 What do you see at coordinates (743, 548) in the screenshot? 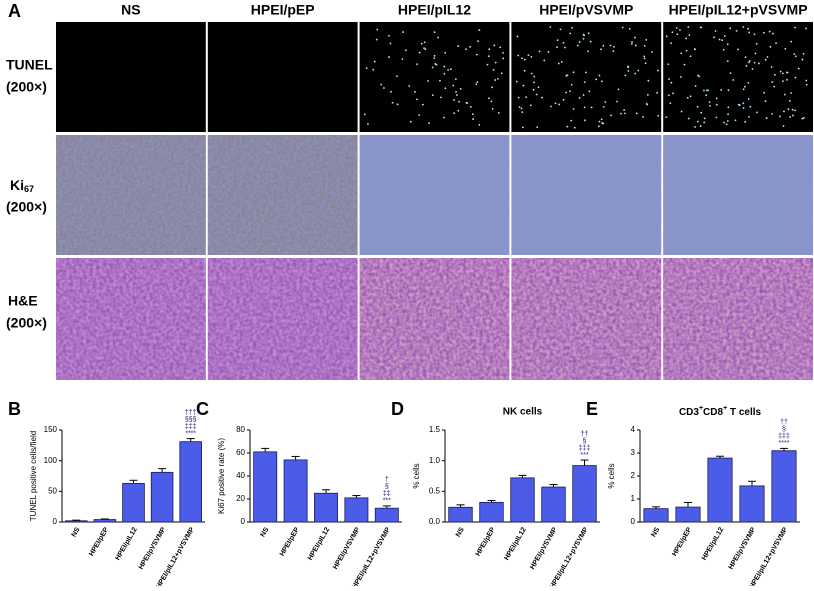
I see `x-tick-label: HPEI/pVSVMP` at bounding box center [743, 548].